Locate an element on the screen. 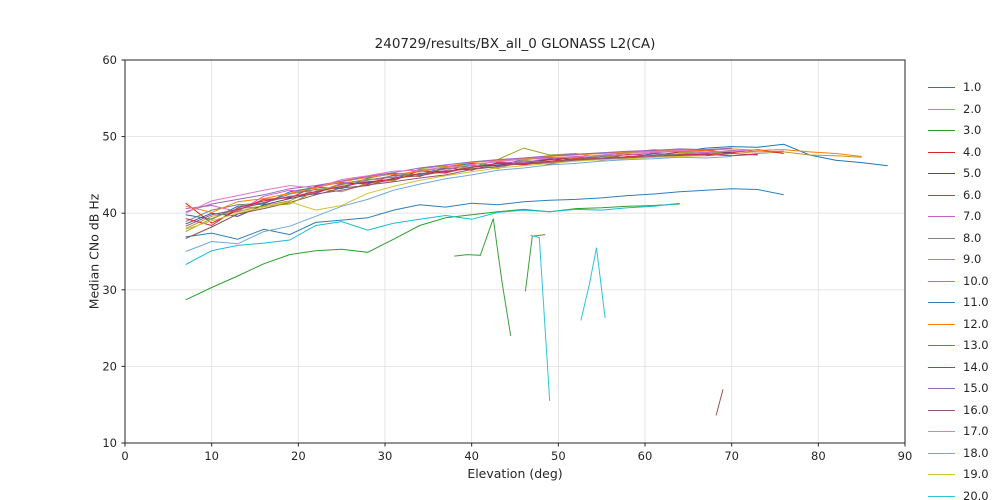 The width and height of the screenshot is (1000, 500). legend-label: 18.0 is located at coordinates (976, 452).